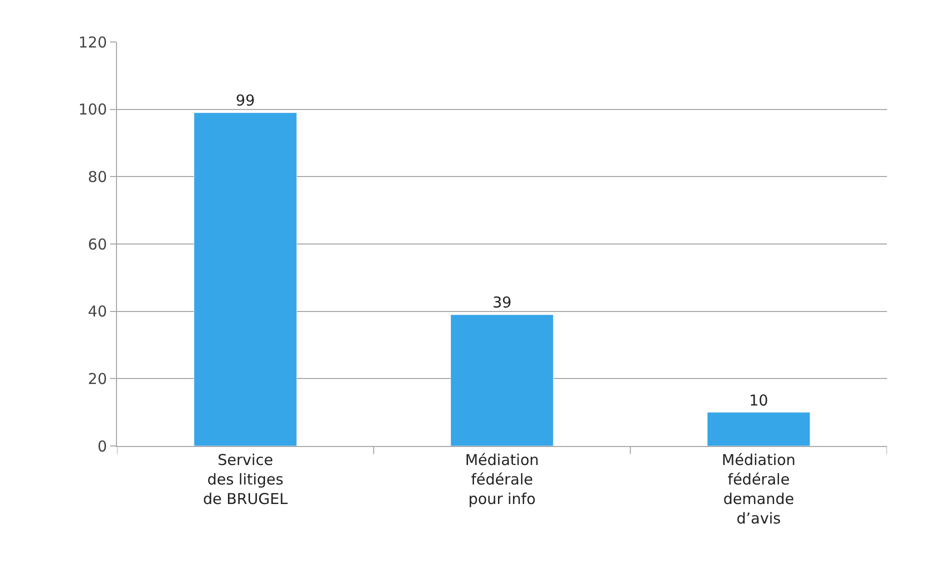 The width and height of the screenshot is (937, 571). Describe the element at coordinates (502, 303) in the screenshot. I see `data-label: 39` at that location.